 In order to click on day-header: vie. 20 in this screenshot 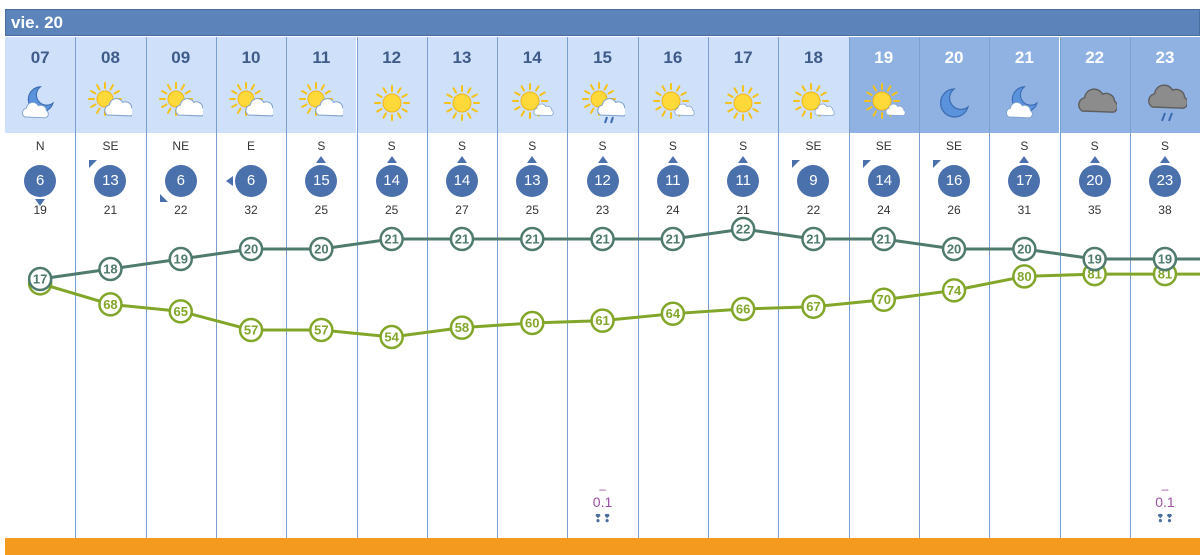, I will do `click(602, 22)`.